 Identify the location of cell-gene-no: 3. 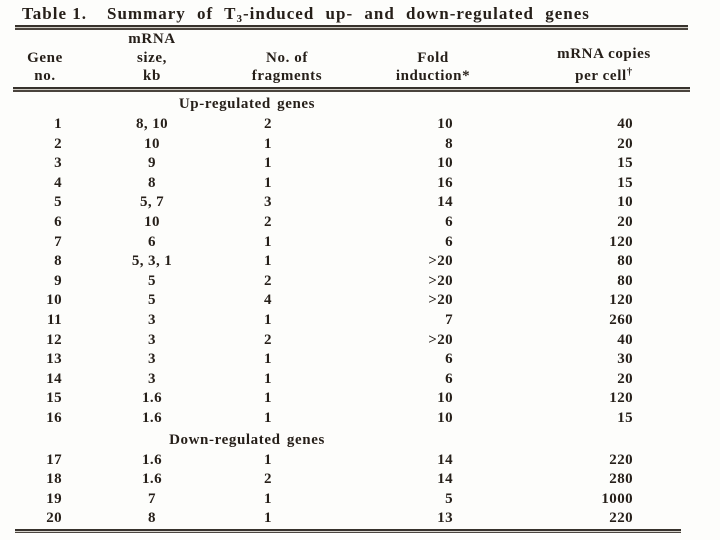
(58, 163).